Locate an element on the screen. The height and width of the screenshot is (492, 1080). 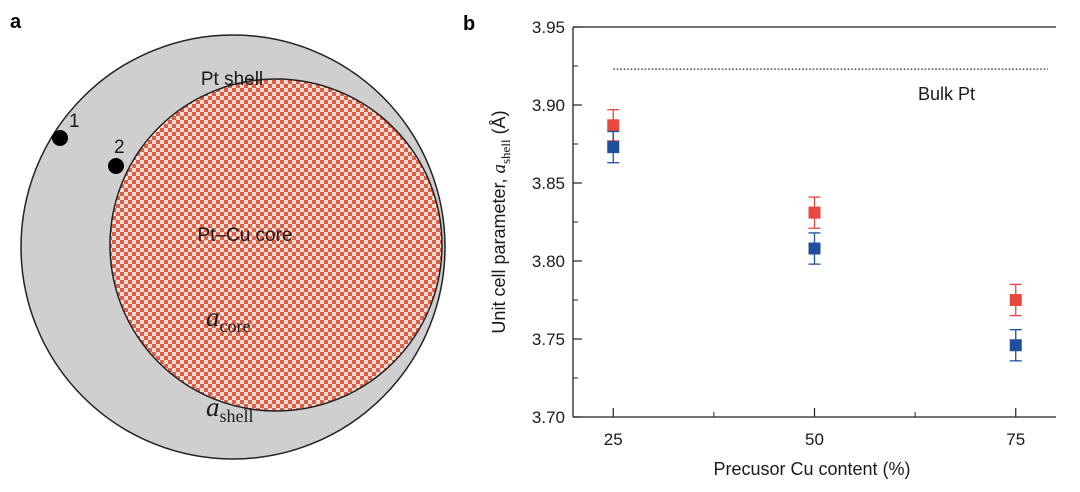
x-tick-label: 50 is located at coordinates (814, 439).